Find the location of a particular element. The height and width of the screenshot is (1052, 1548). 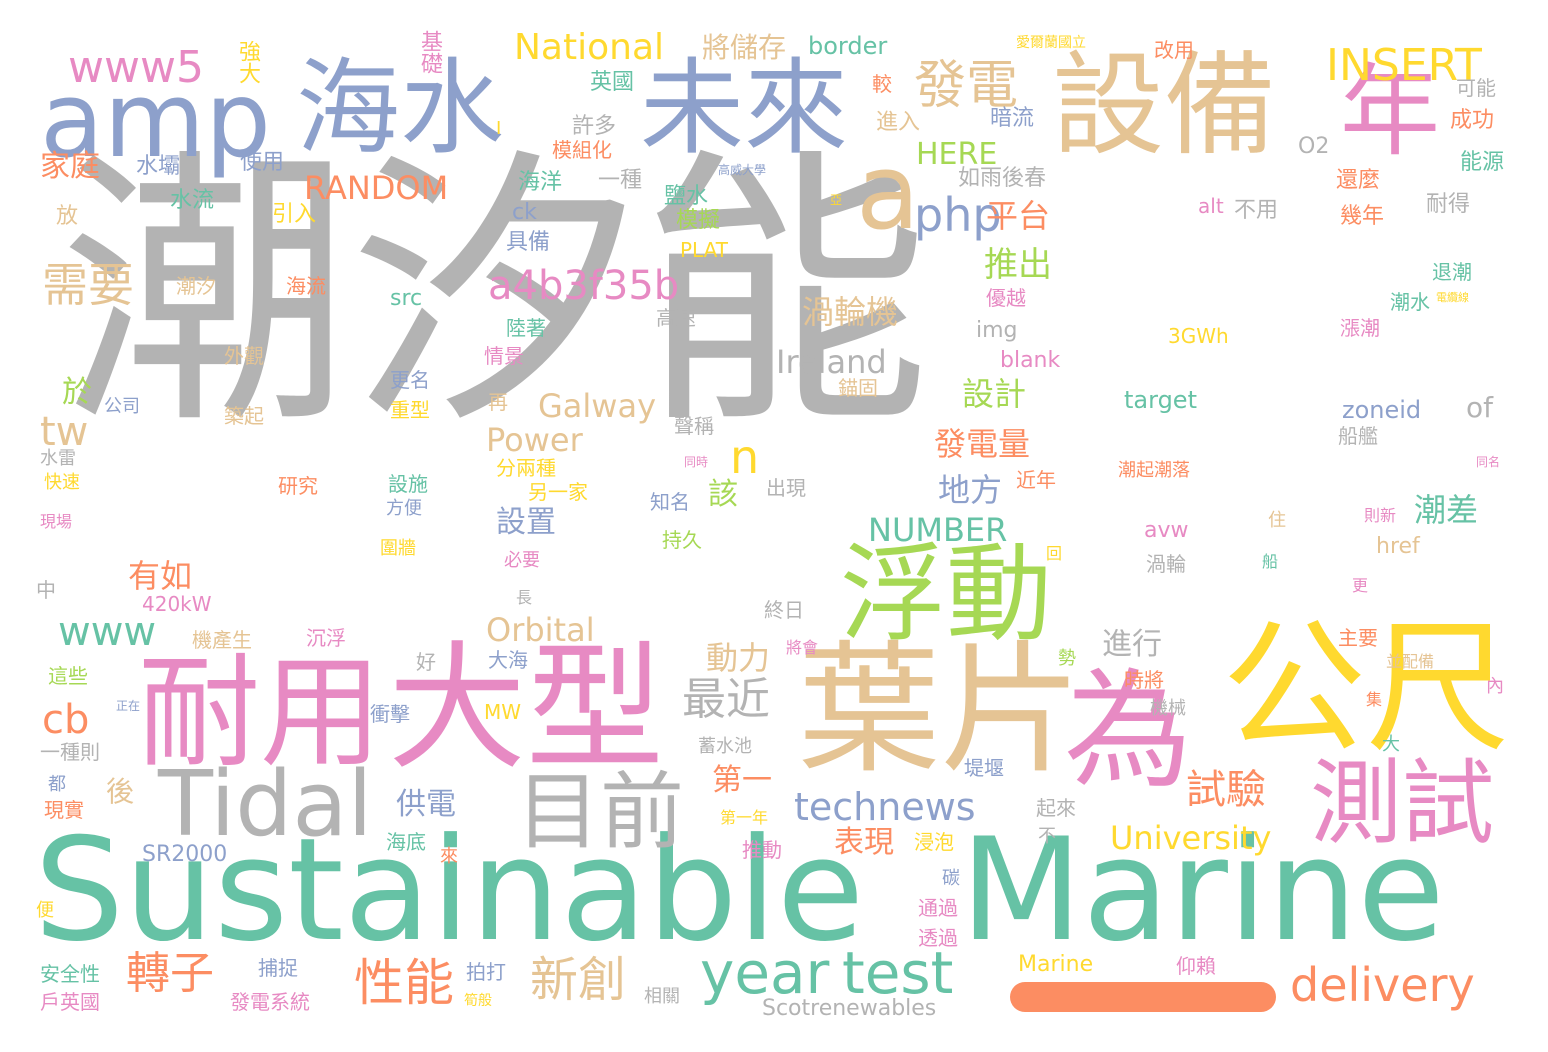

word: 方便 is located at coordinates (404, 508).